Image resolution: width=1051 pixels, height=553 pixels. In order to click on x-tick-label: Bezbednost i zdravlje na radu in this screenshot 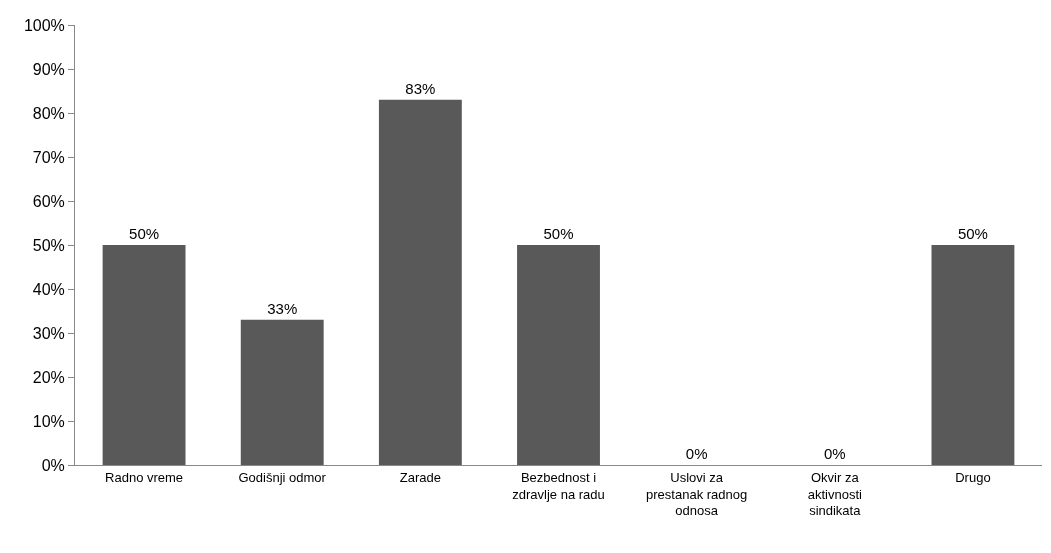, I will do `click(558, 485)`.